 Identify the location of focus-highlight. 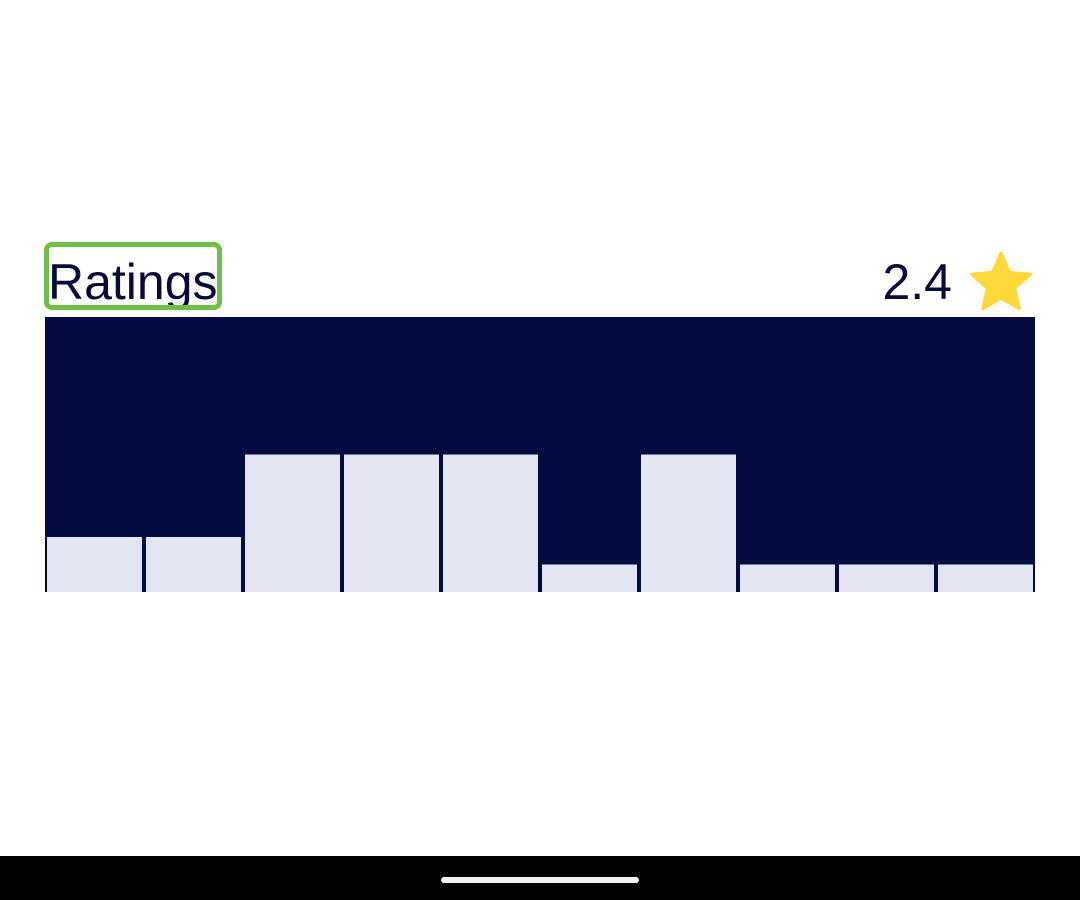
(133, 276).